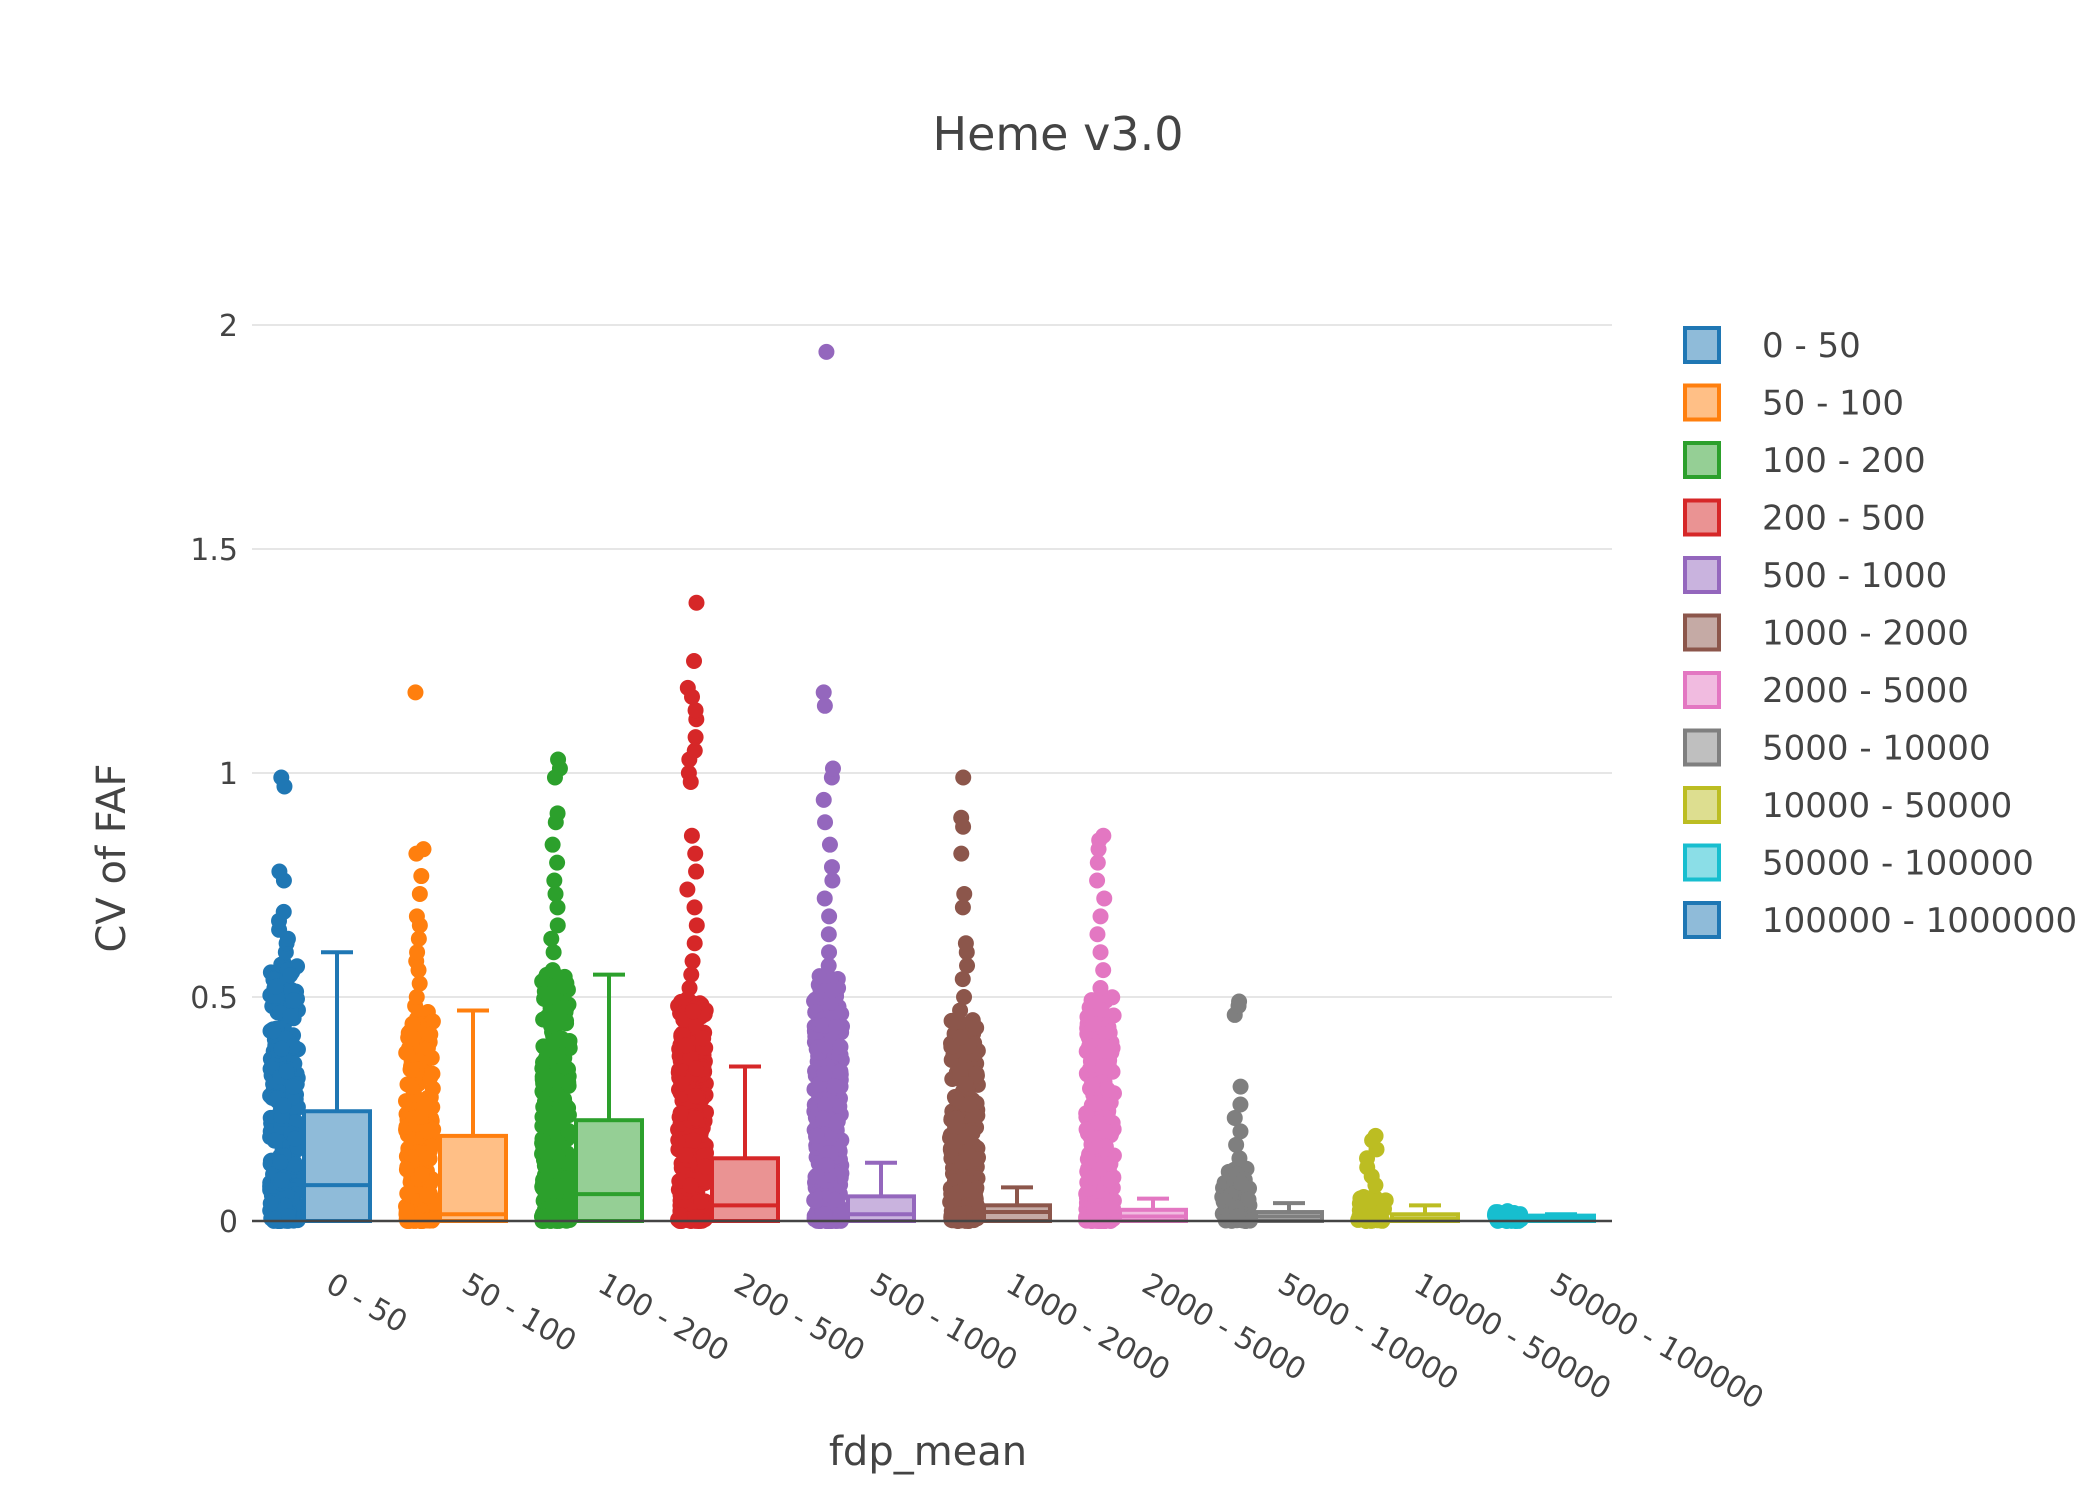 The image size is (2100, 1500). I want to click on x-tick-label: 0 - 50, so click(366, 1304).